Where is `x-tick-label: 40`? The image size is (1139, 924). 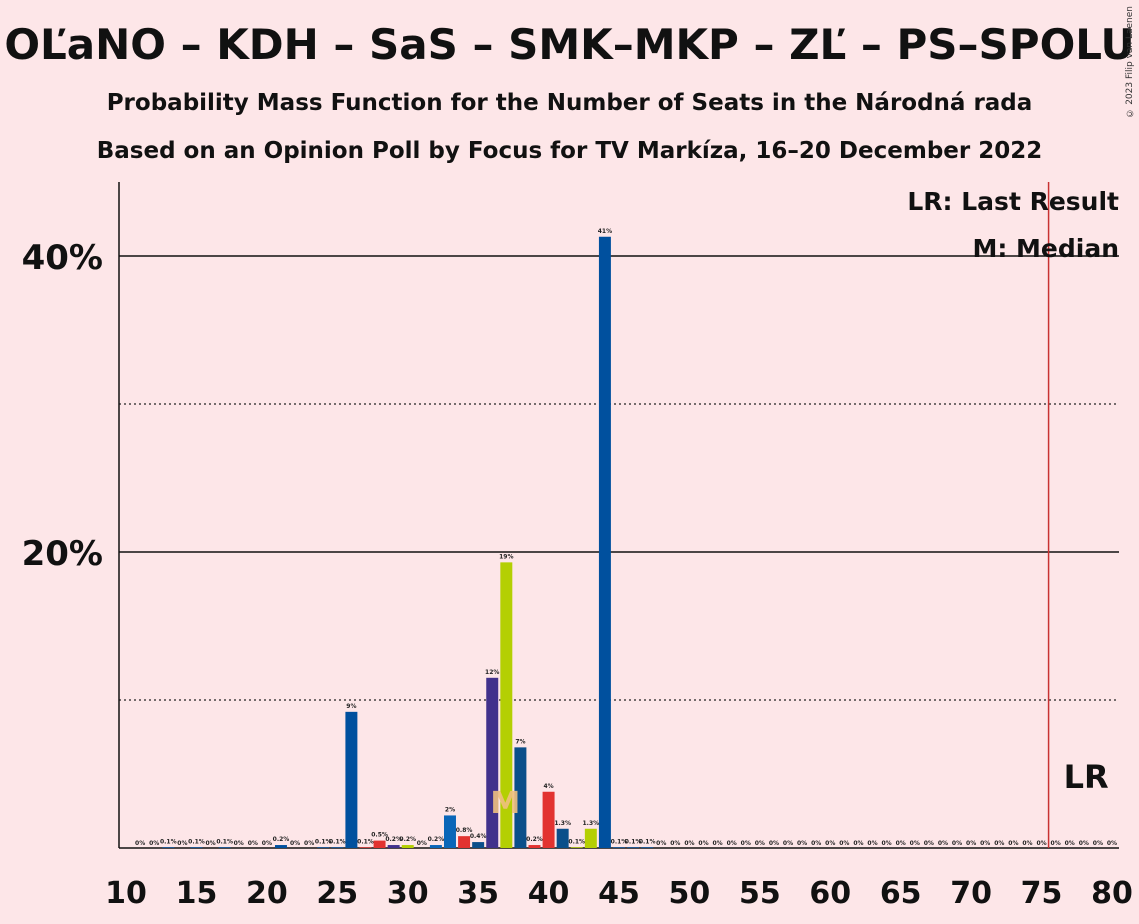
x-tick-label: 40 is located at coordinates (549, 893).